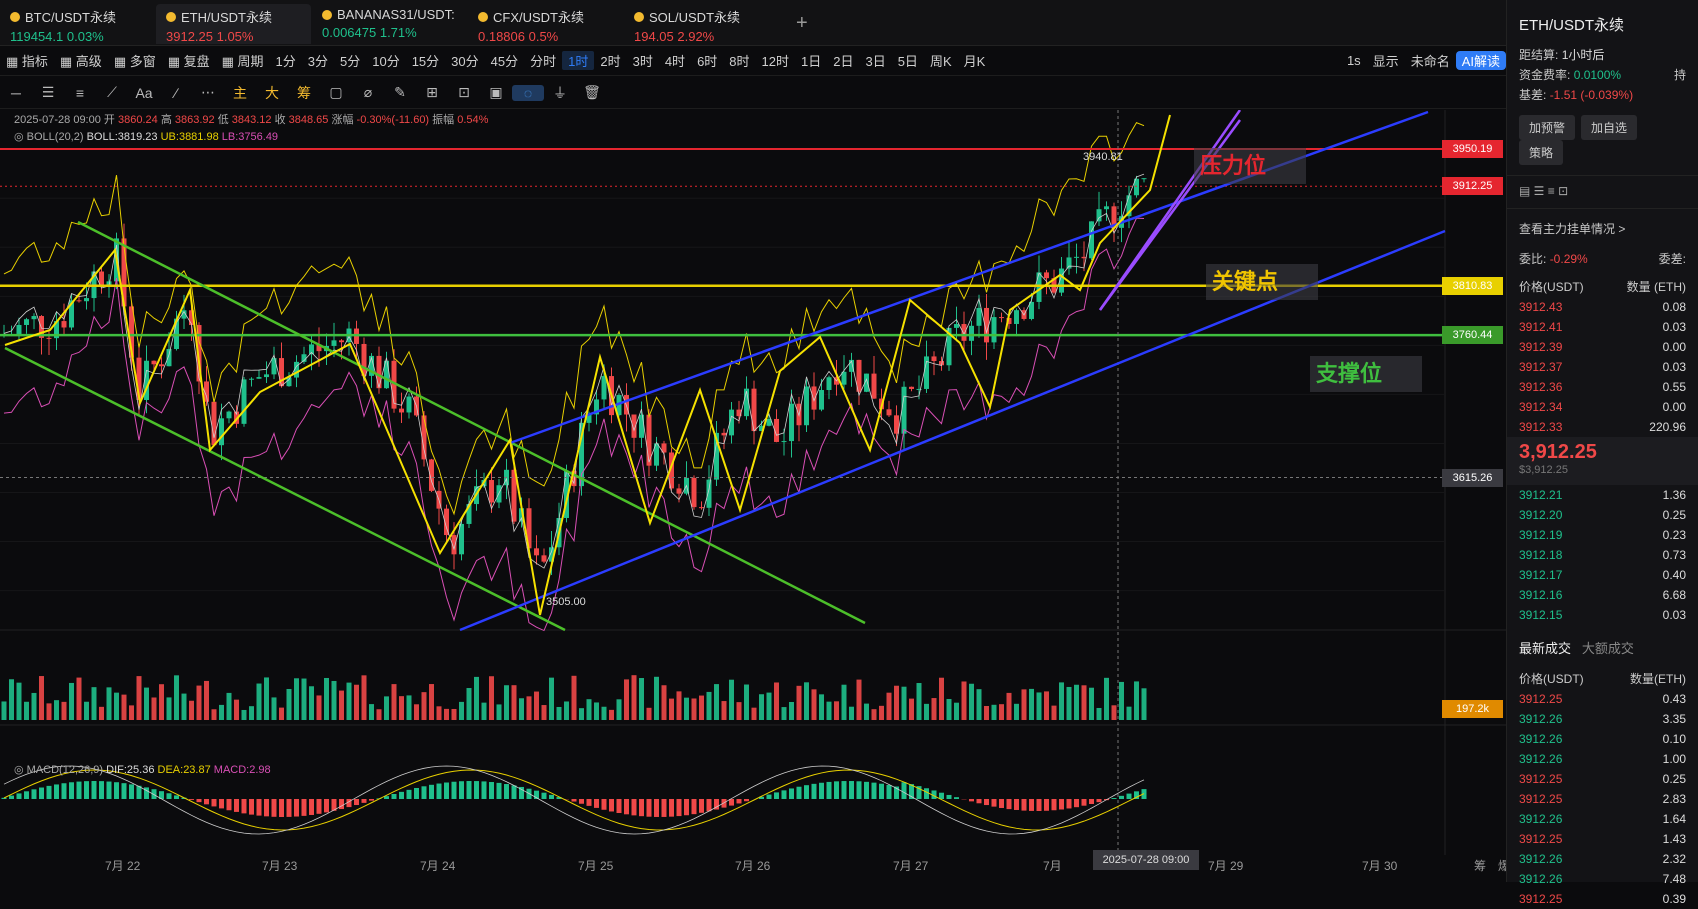 This screenshot has height=909, width=1698. Describe the element at coordinates (176, 93) in the screenshot. I see `draw-tool: ∕` at that location.